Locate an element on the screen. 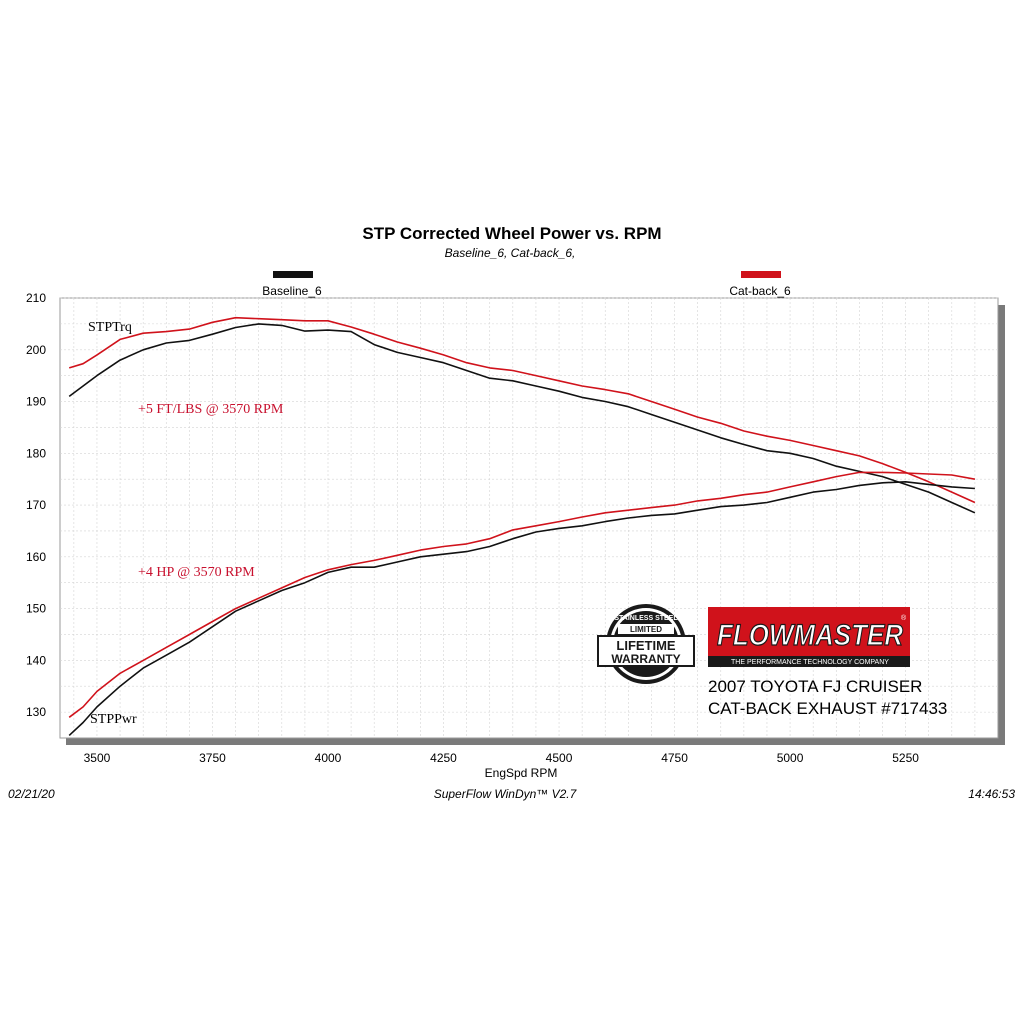 Image resolution: width=1024 pixels, height=1024 pixels. y-tick-label: 200 is located at coordinates (36, 350).